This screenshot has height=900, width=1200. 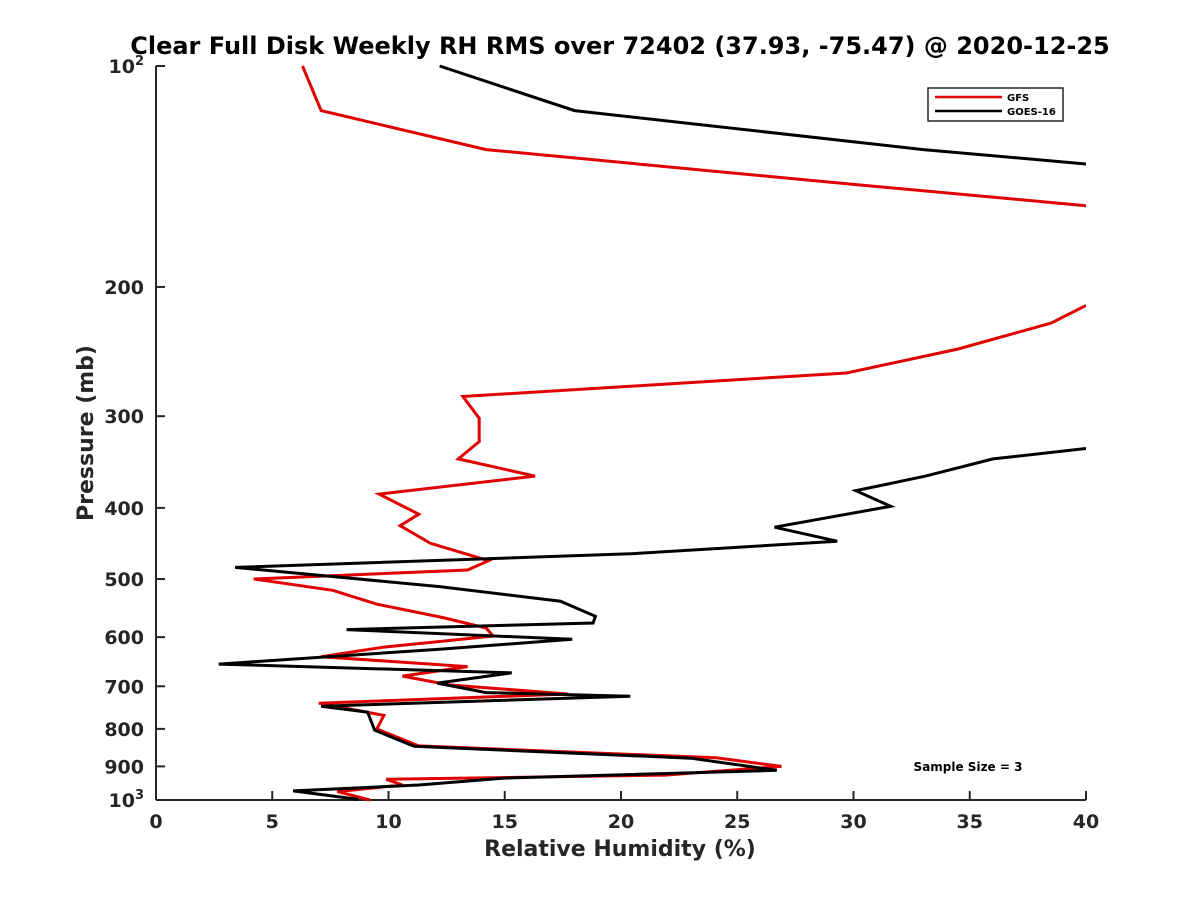 I want to click on x-tick-label: 25, so click(x=737, y=822).